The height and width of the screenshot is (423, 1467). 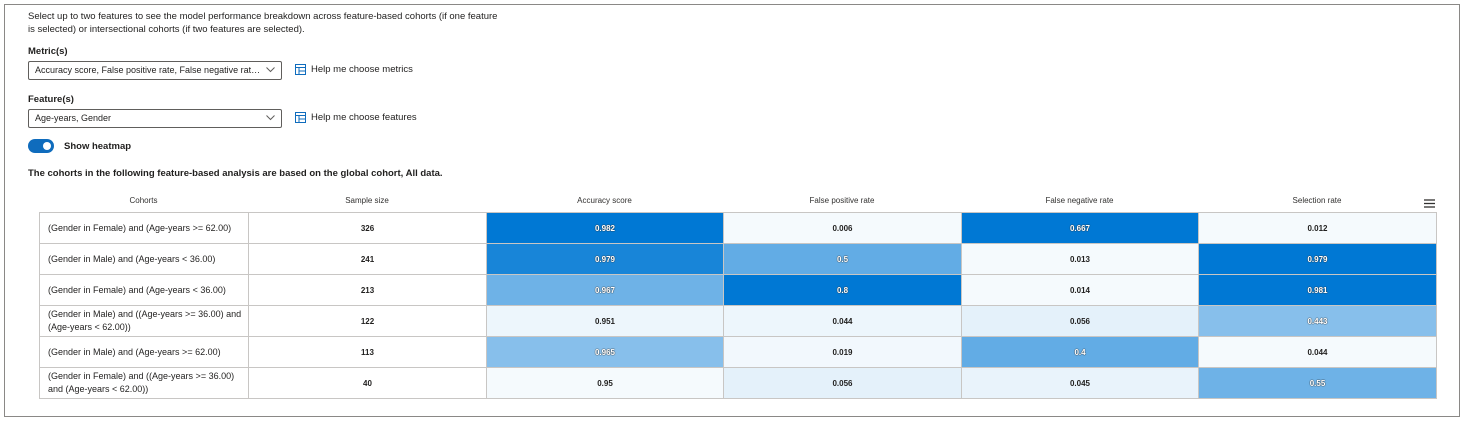 I want to click on value-cell: 0.443, so click(x=1317, y=321).